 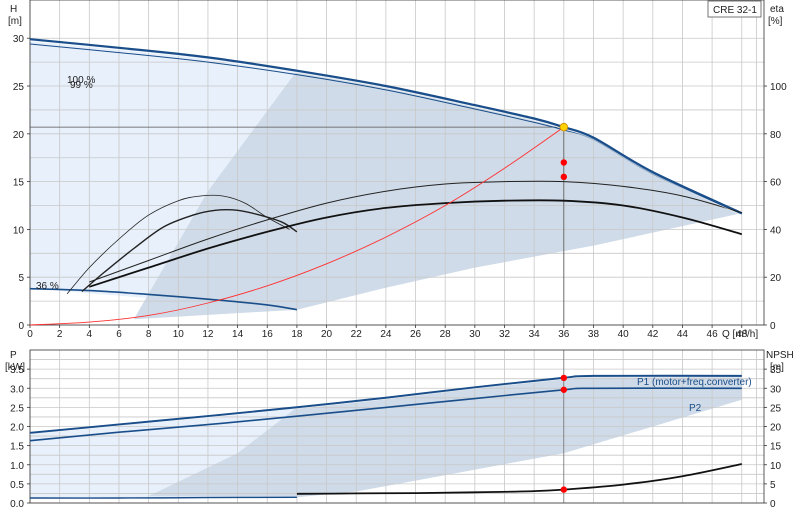 What do you see at coordinates (238, 334) in the screenshot?
I see `x-tick-label: 14` at bounding box center [238, 334].